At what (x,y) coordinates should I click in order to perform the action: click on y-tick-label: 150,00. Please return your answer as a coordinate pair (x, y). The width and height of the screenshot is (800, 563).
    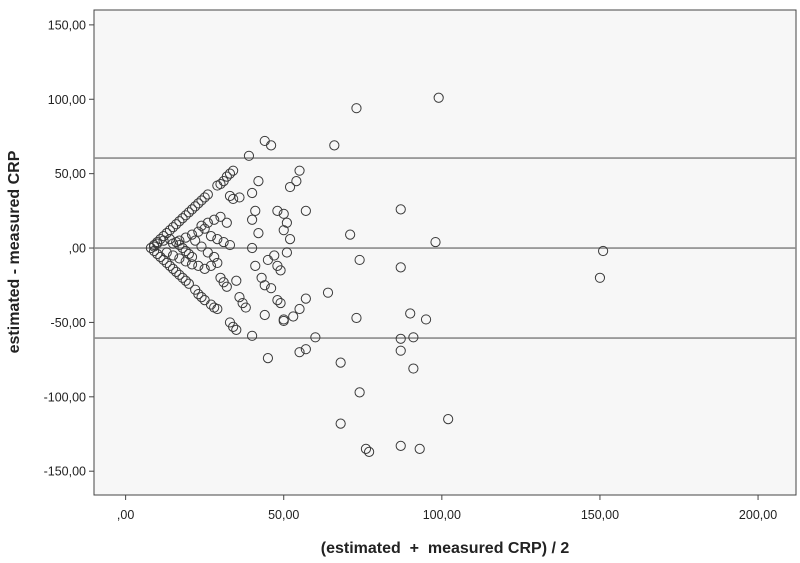
    Looking at the image, I should click on (67, 25).